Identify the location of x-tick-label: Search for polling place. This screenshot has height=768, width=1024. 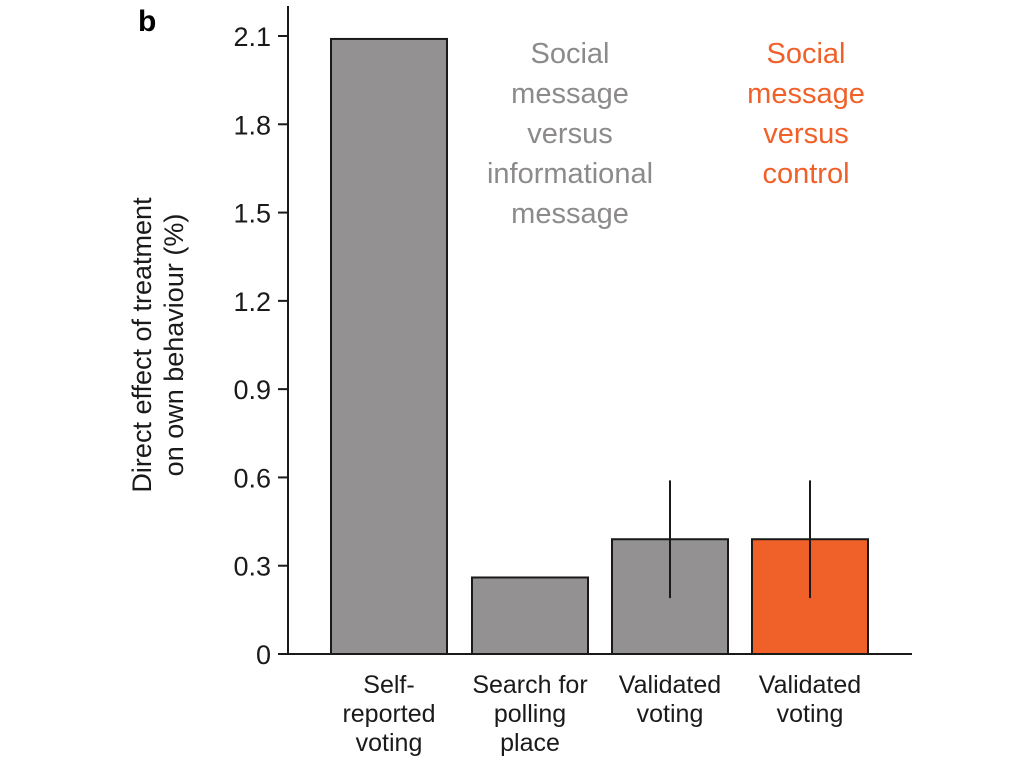
(529, 714).